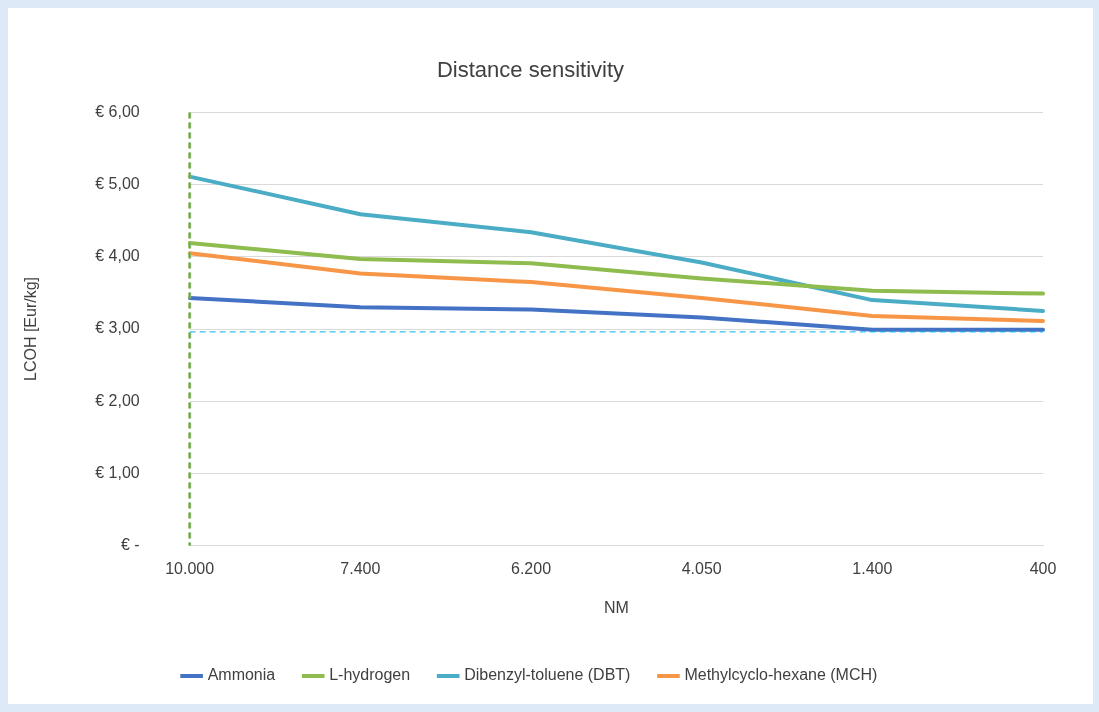 This screenshot has width=1099, height=712. Describe the element at coordinates (130, 545) in the screenshot. I see `y-tick-label: € -` at that location.